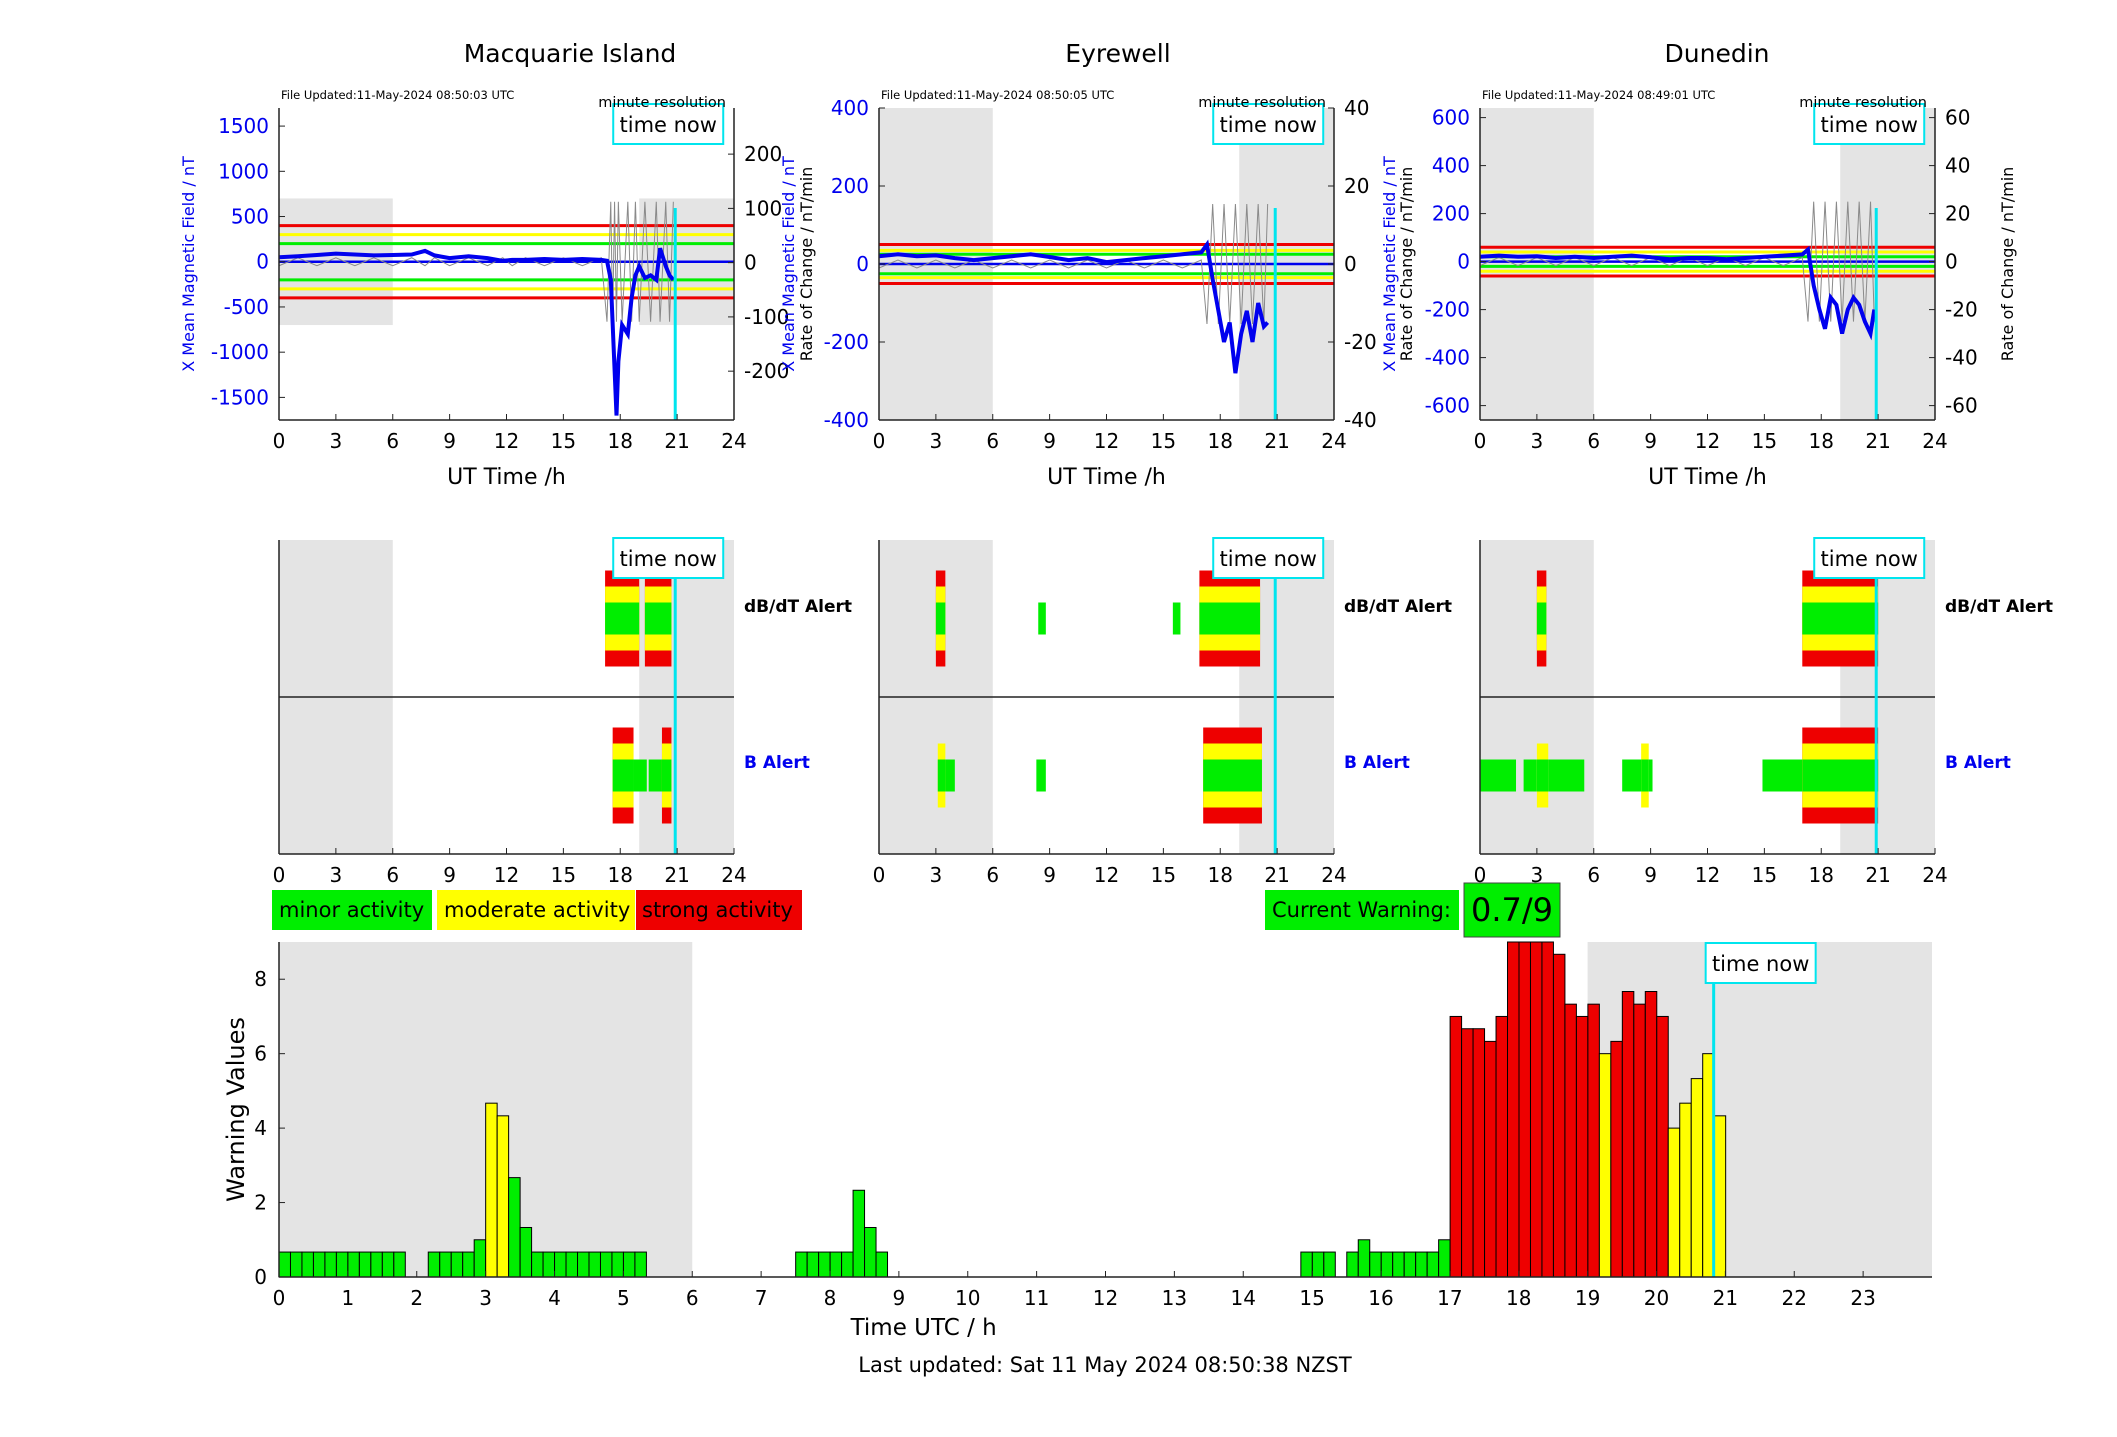 The height and width of the screenshot is (1437, 2117). I want to click on current-warning-label: Current Warning:, so click(1361, 910).